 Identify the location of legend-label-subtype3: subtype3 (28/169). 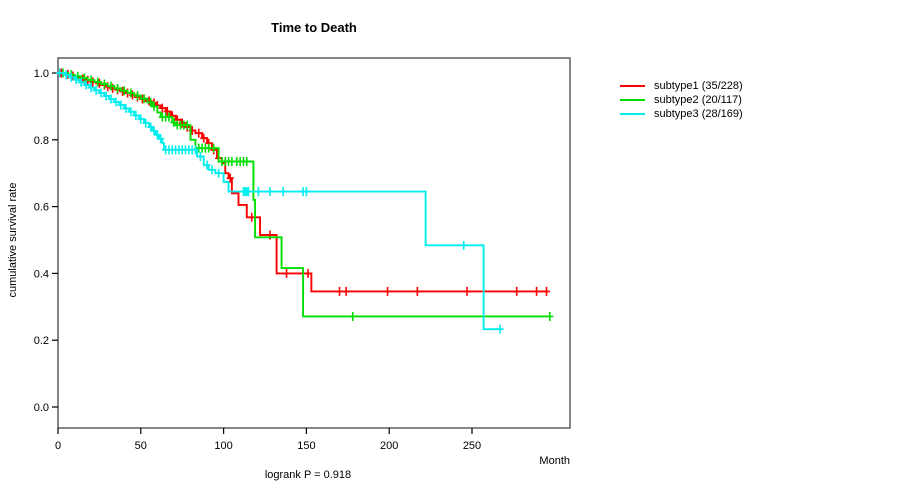
(698, 114).